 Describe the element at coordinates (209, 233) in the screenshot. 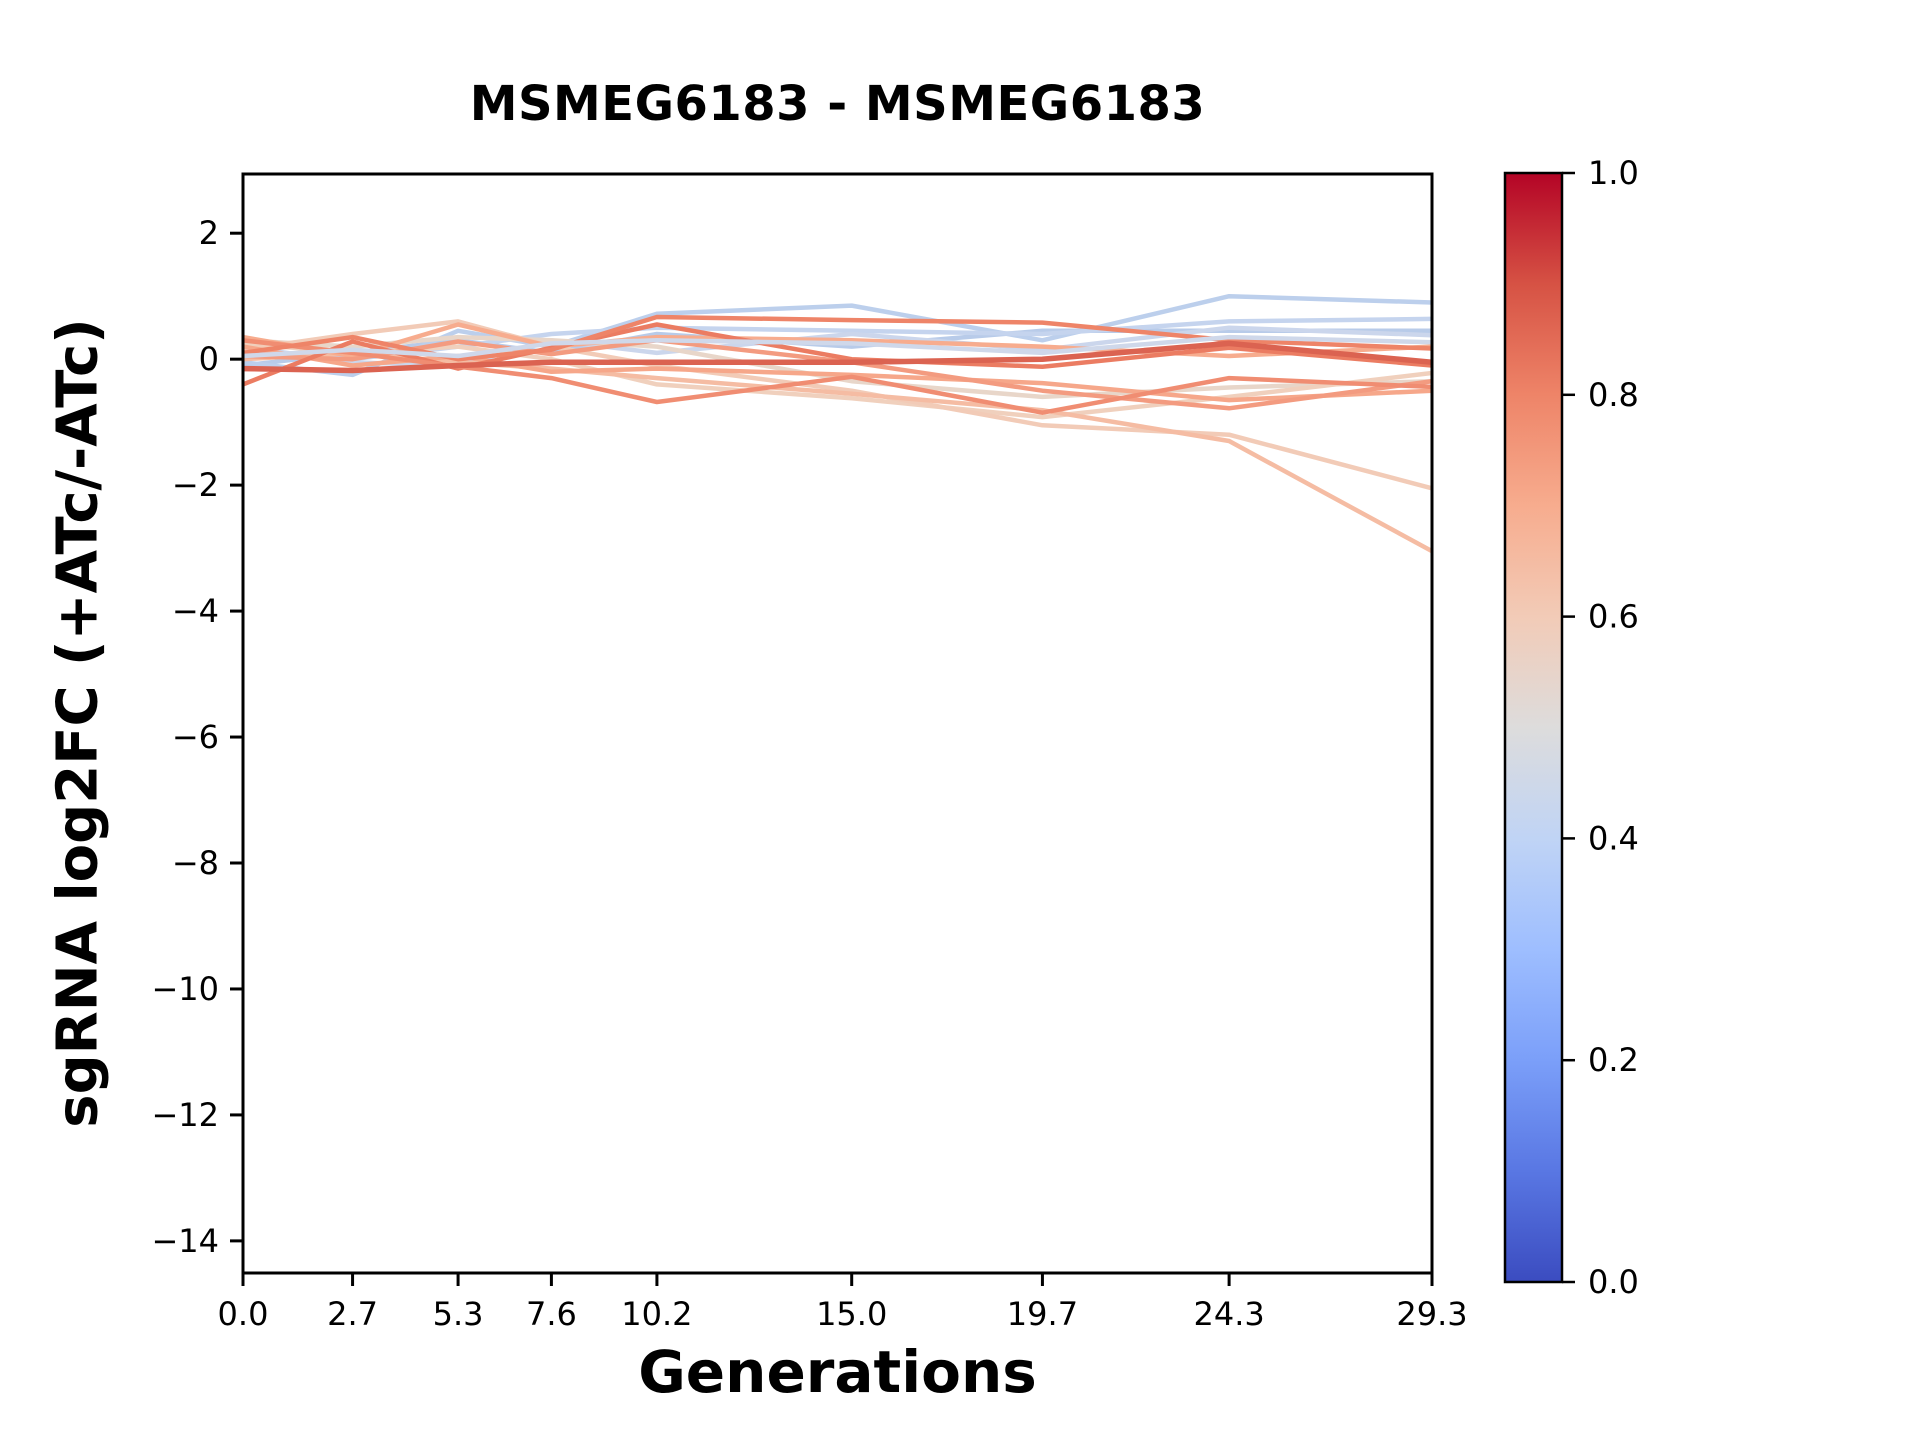

I see `y-tick-label: 2` at that location.